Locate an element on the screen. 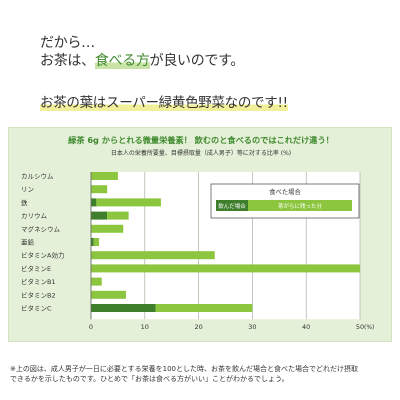  category-label: マグネシウム is located at coordinates (41, 228).